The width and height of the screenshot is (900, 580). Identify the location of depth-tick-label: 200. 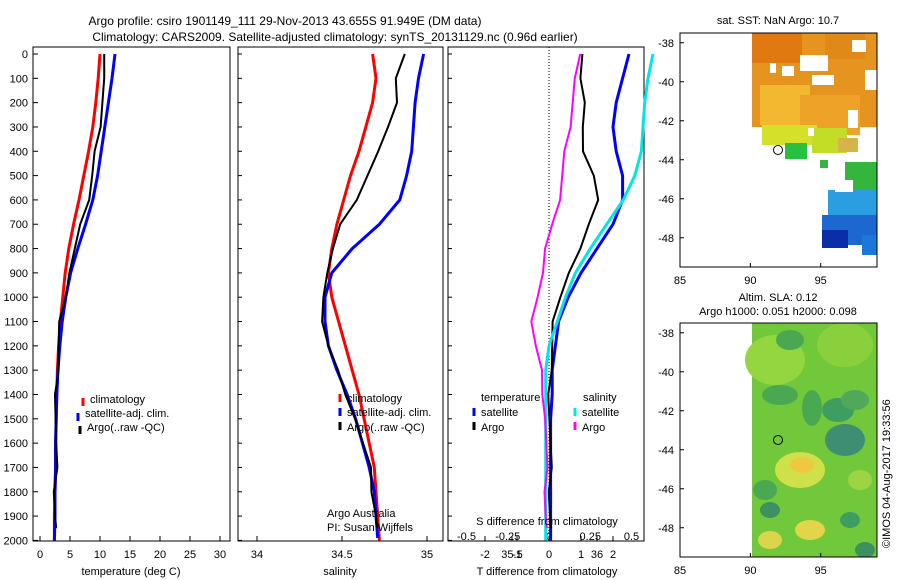
(19, 104).